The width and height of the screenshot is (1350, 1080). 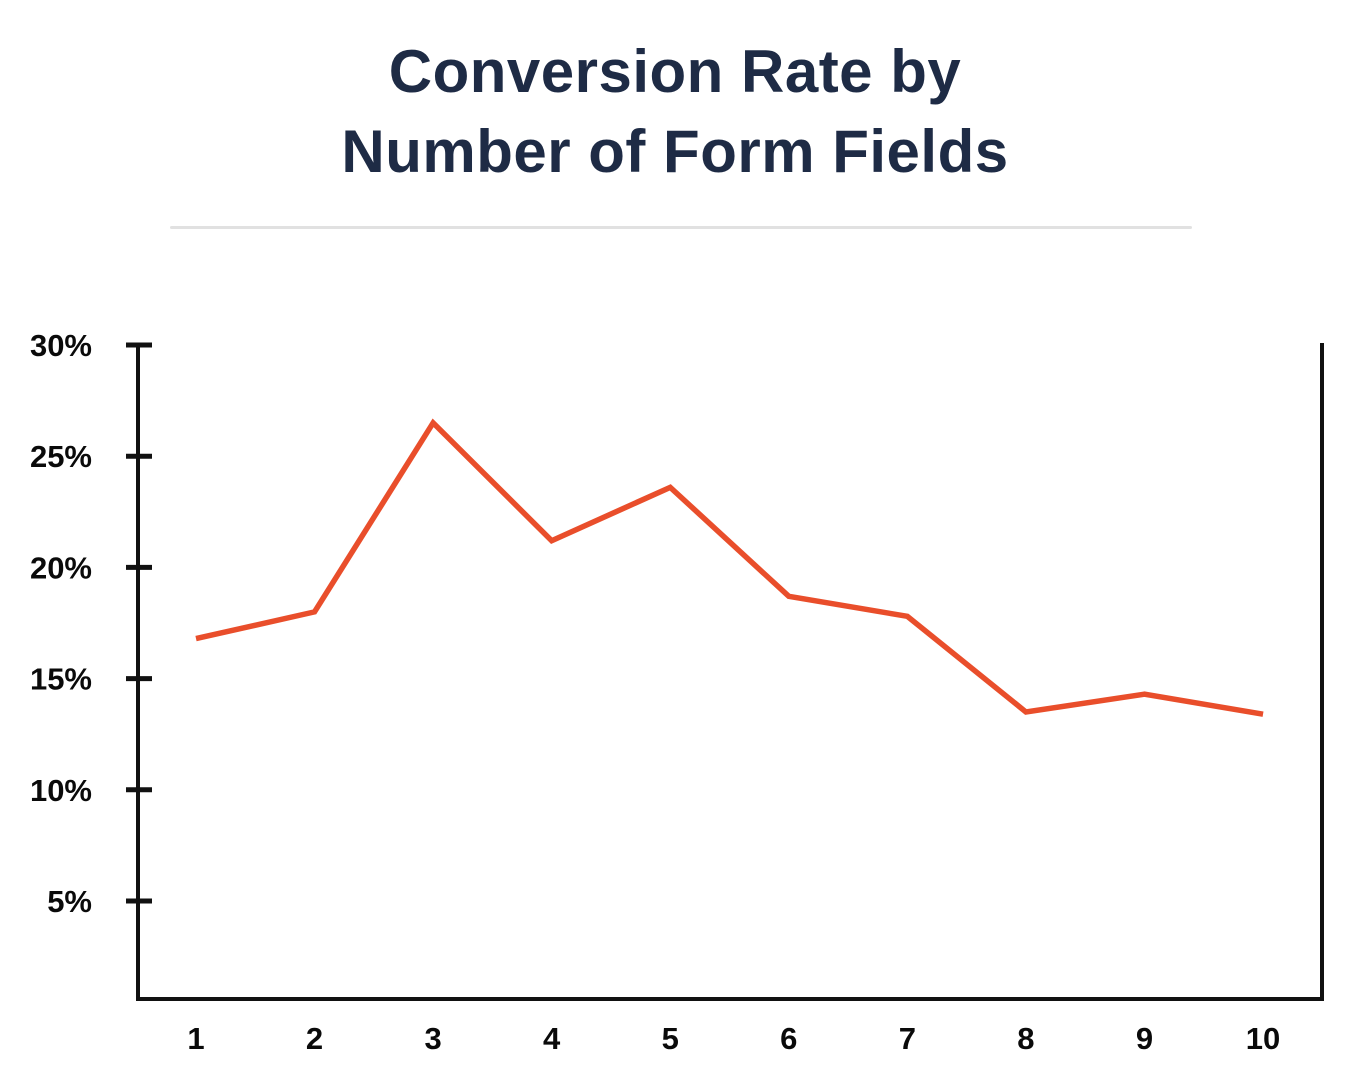 I want to click on page-title: Conversion Rate by Number of Form Fields, so click(x=675, y=112).